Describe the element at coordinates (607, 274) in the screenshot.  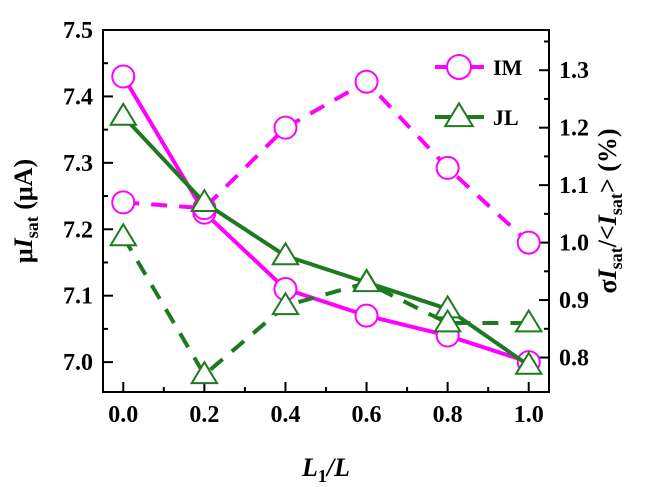
I see `right-axis-title-main: I` at that location.